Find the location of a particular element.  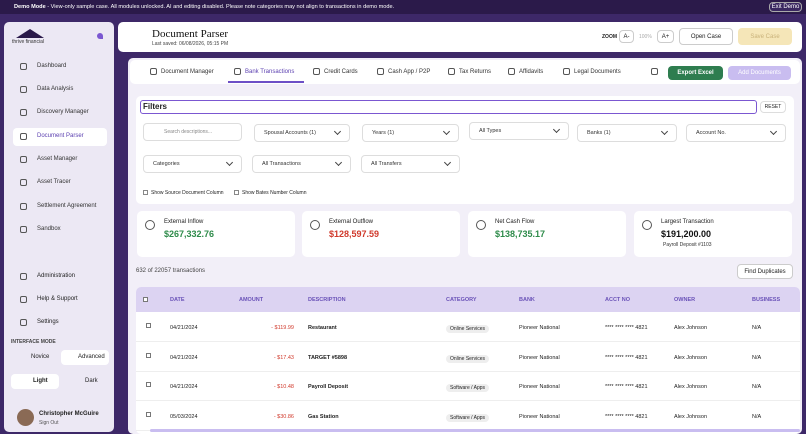

find-duplicates: Find Duplicates is located at coordinates (765, 271).